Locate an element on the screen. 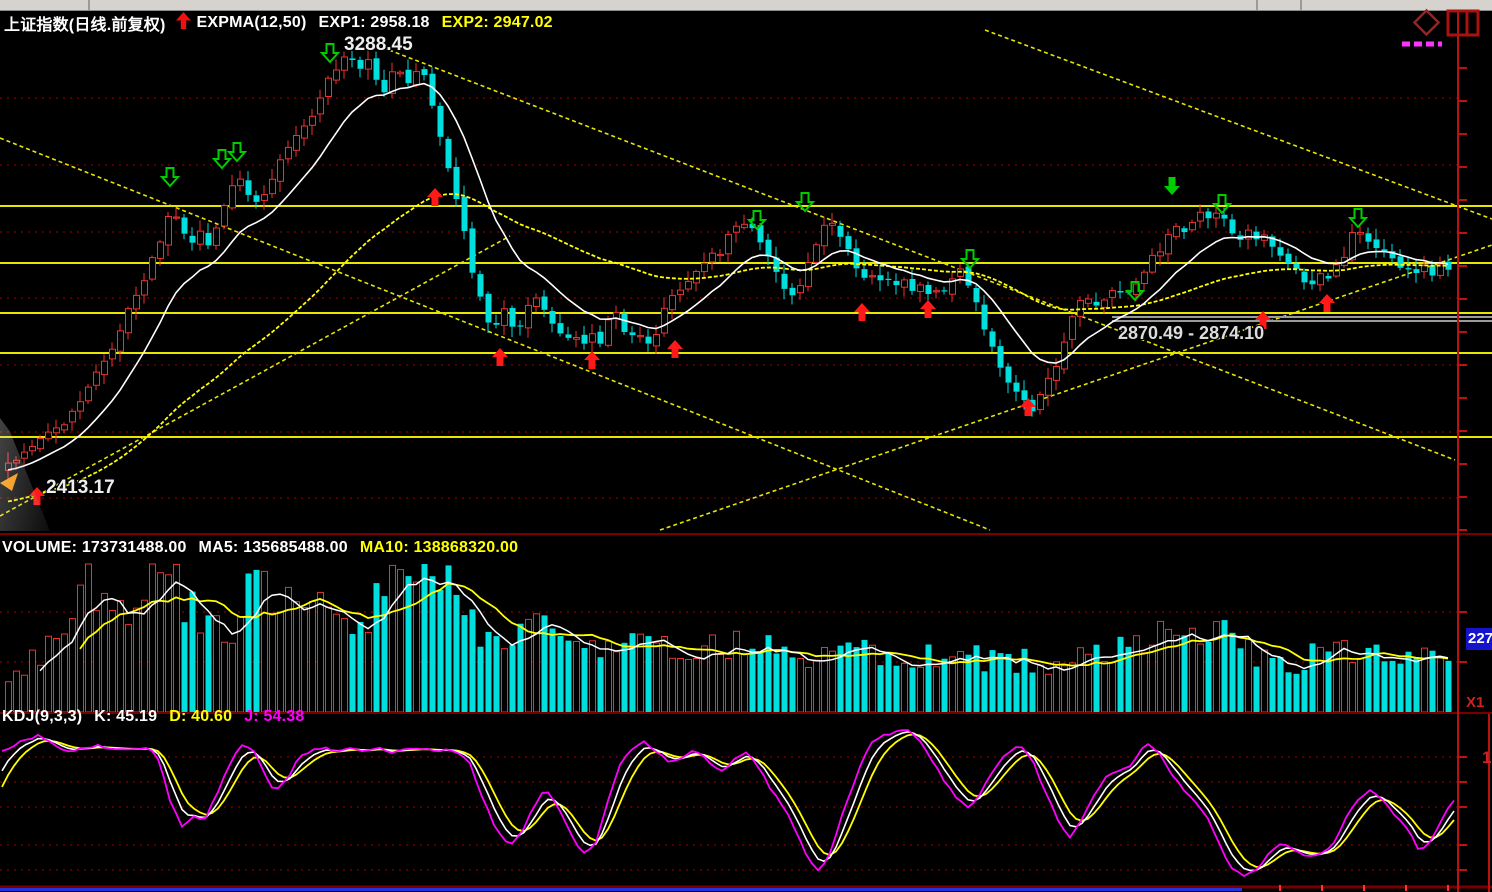 The image size is (1492, 892). volume-value: VOLUME: 173731488.00 is located at coordinates (94, 547).